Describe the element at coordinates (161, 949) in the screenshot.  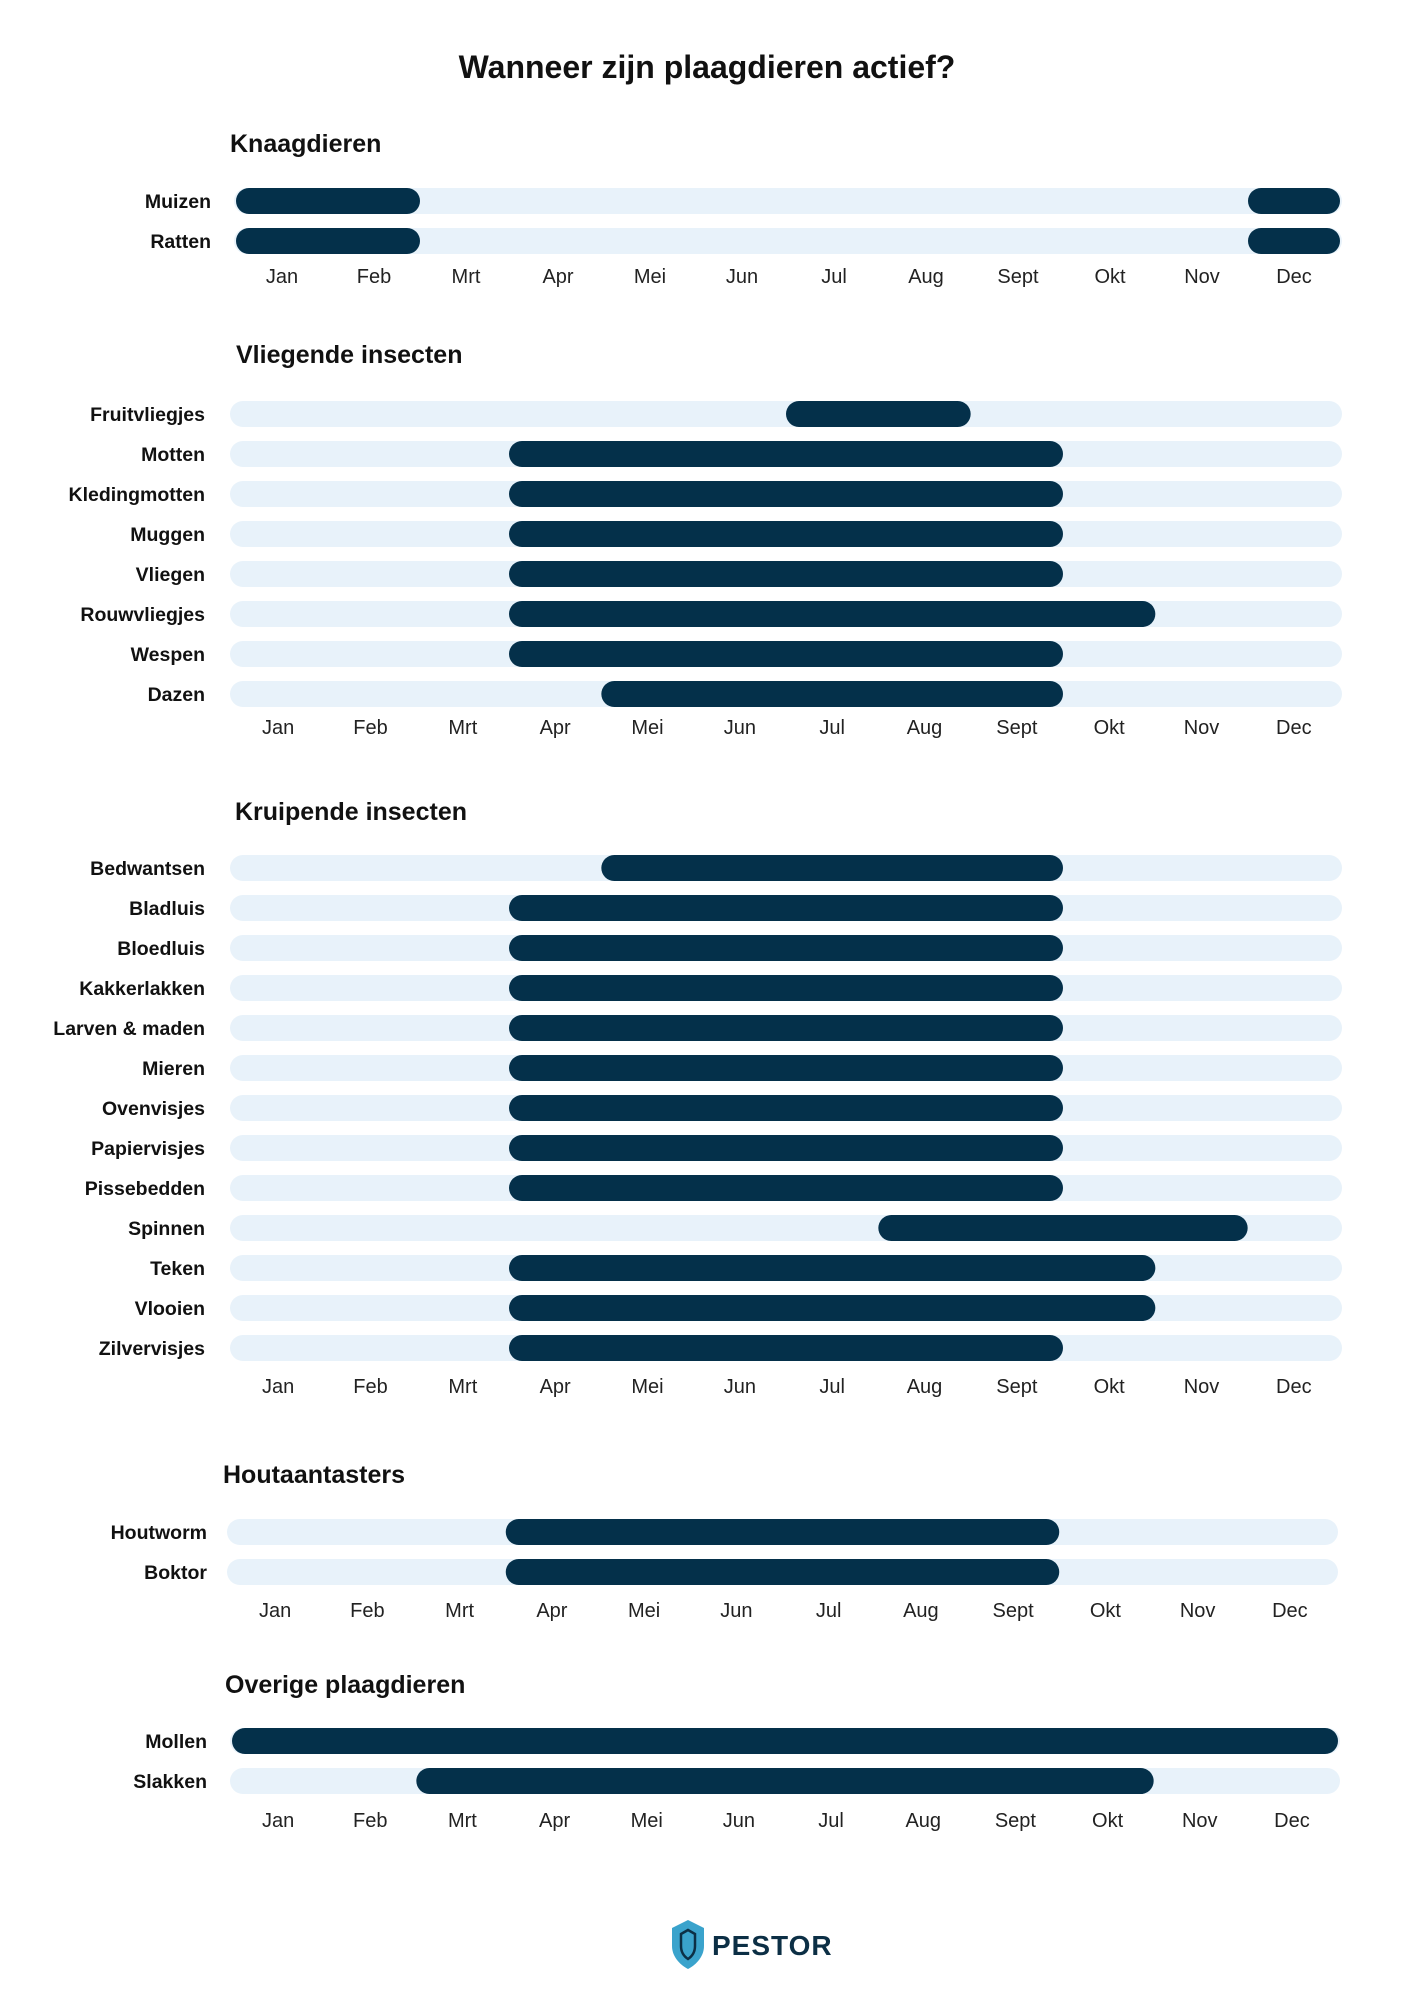
I see `row-label: Bloedluis` at that location.